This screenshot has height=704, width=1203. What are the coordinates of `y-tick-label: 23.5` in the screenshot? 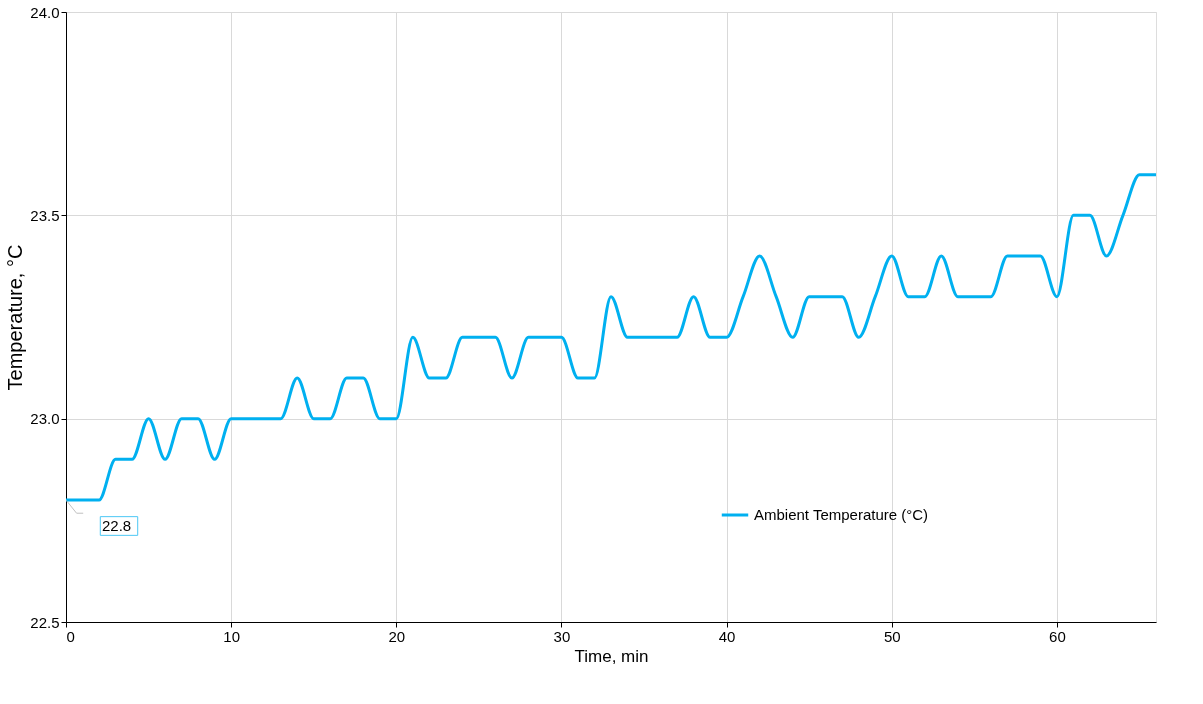 It's located at (45, 215).